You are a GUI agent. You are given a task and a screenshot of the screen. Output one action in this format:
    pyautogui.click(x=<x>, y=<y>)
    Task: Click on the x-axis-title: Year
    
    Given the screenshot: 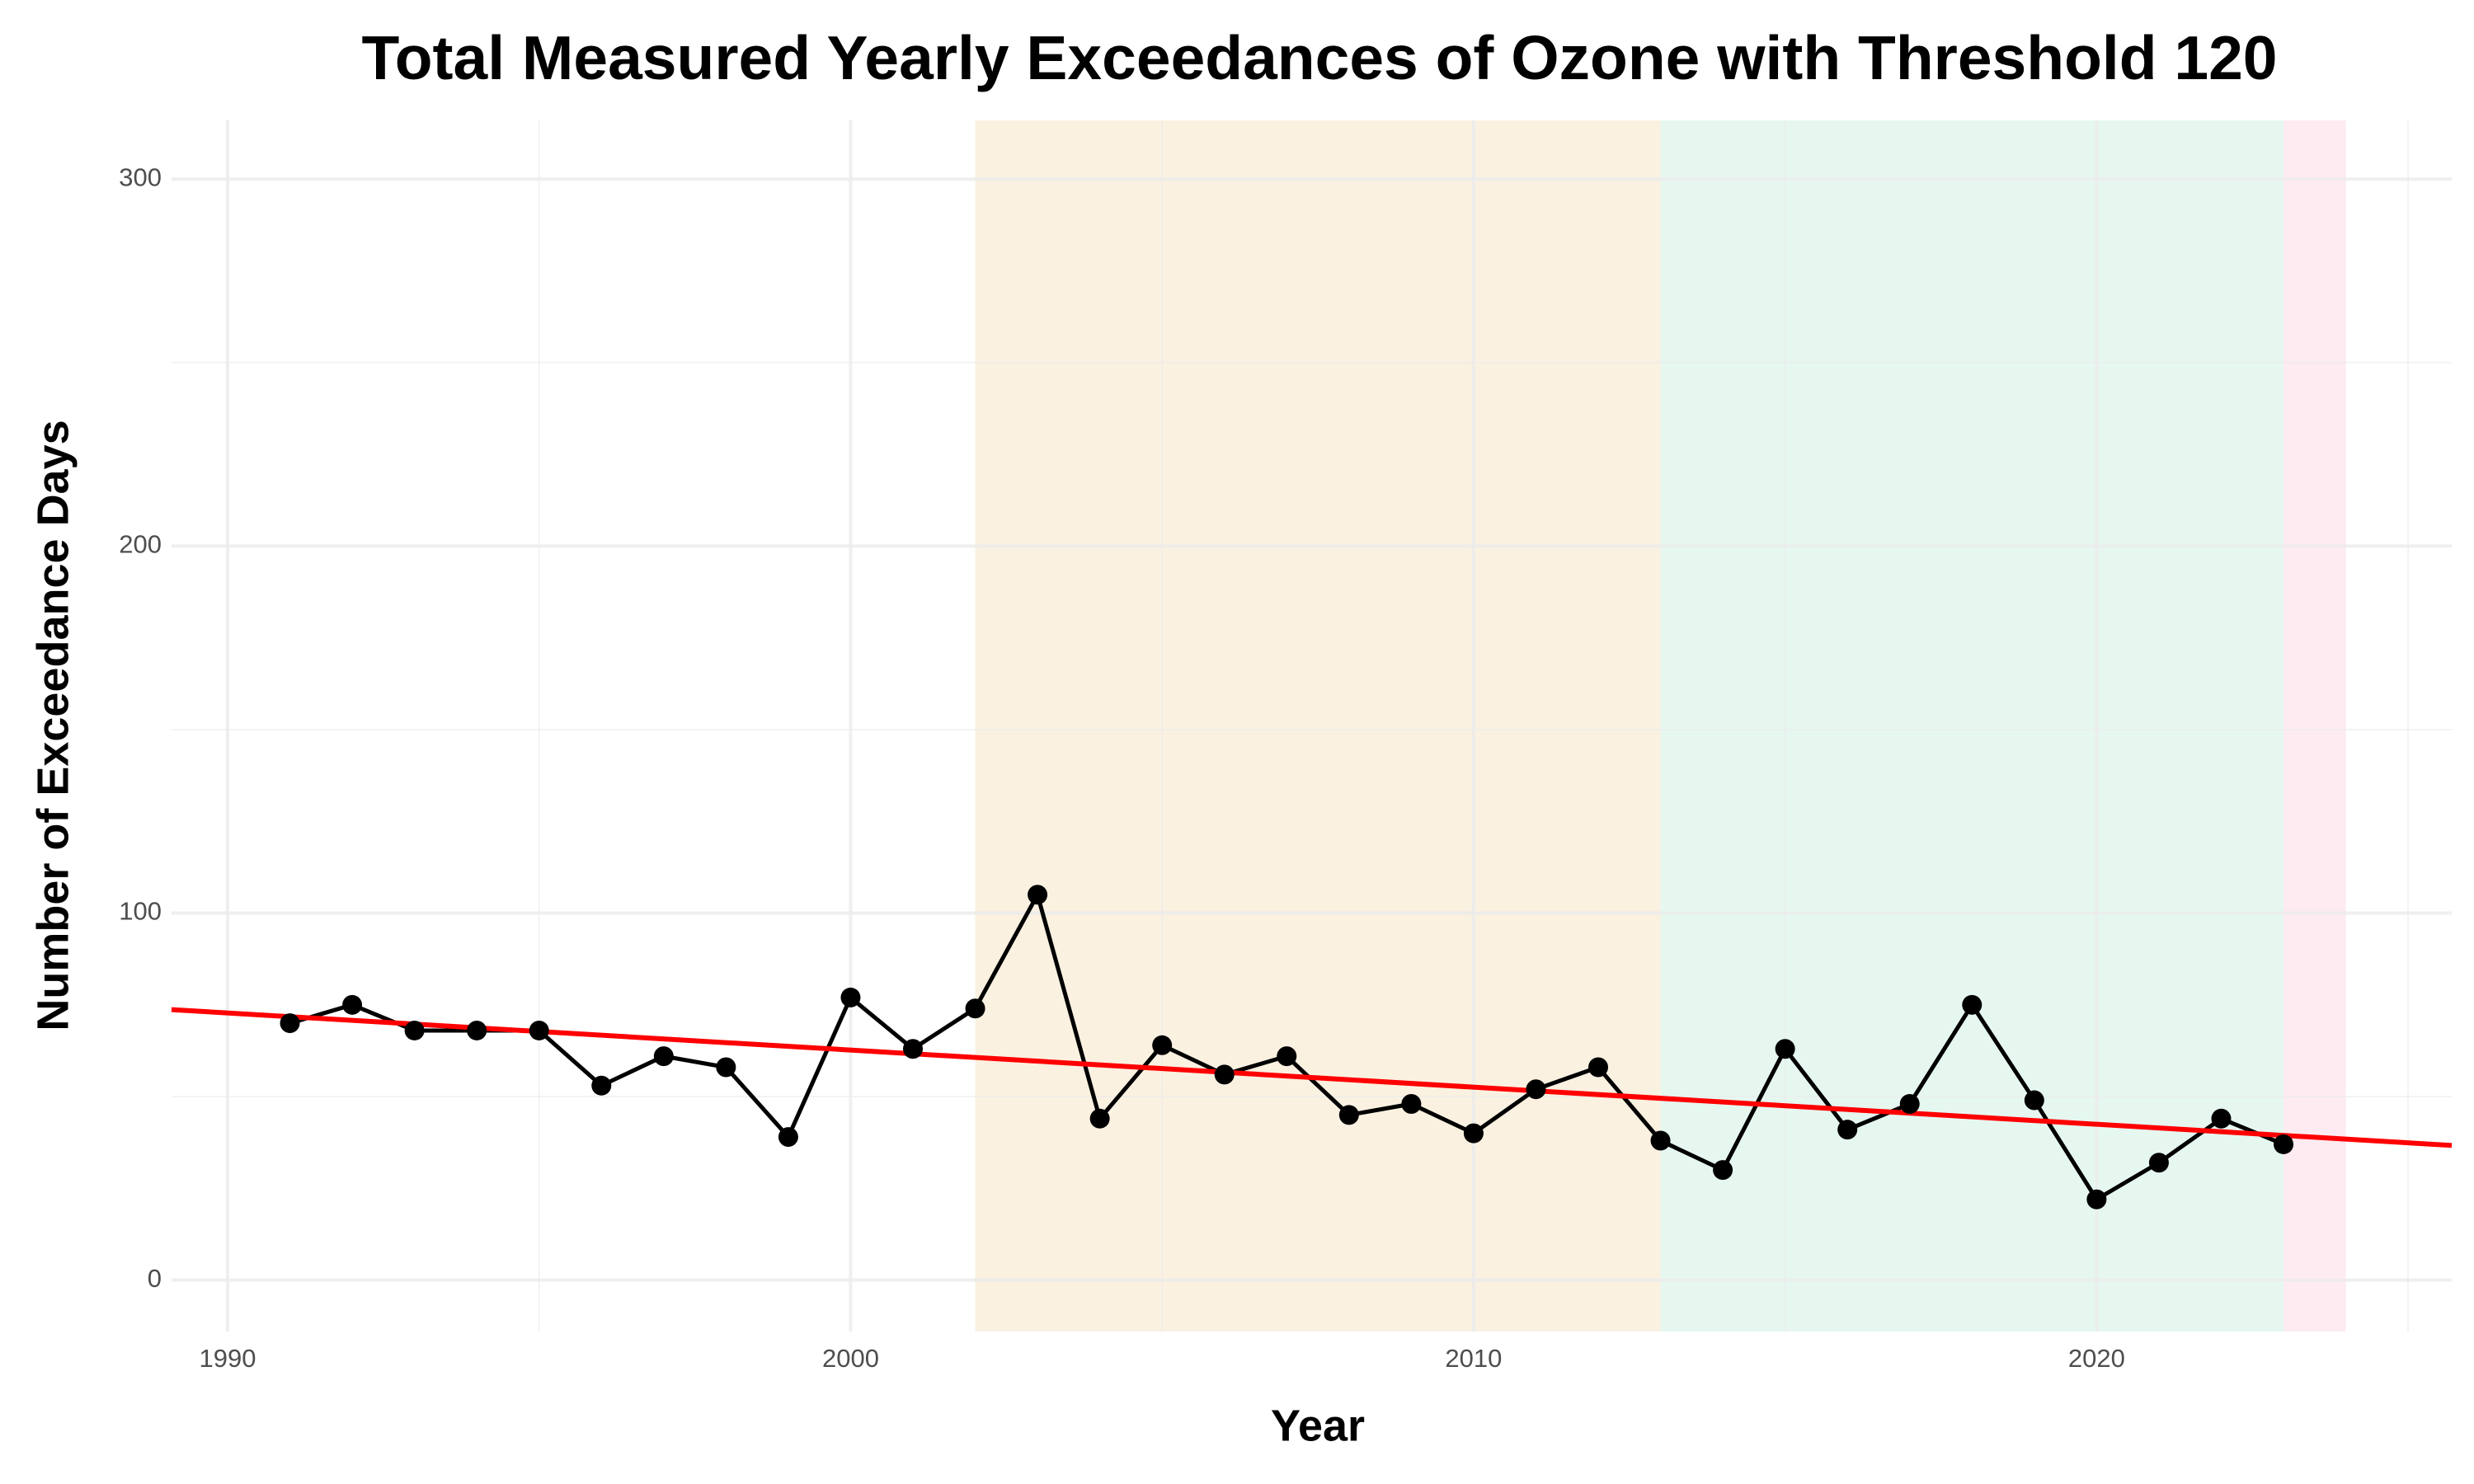 What is the action you would take?
    pyautogui.click(x=1318, y=1425)
    